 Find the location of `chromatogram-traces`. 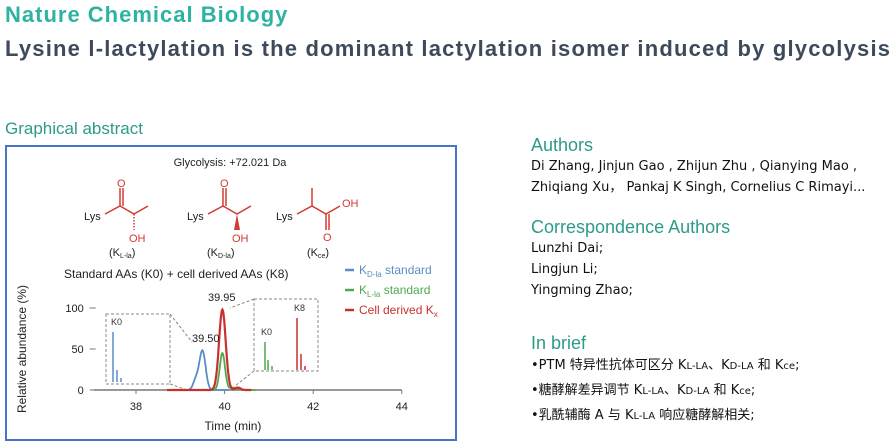

chromatogram-traces is located at coordinates (211, 349).